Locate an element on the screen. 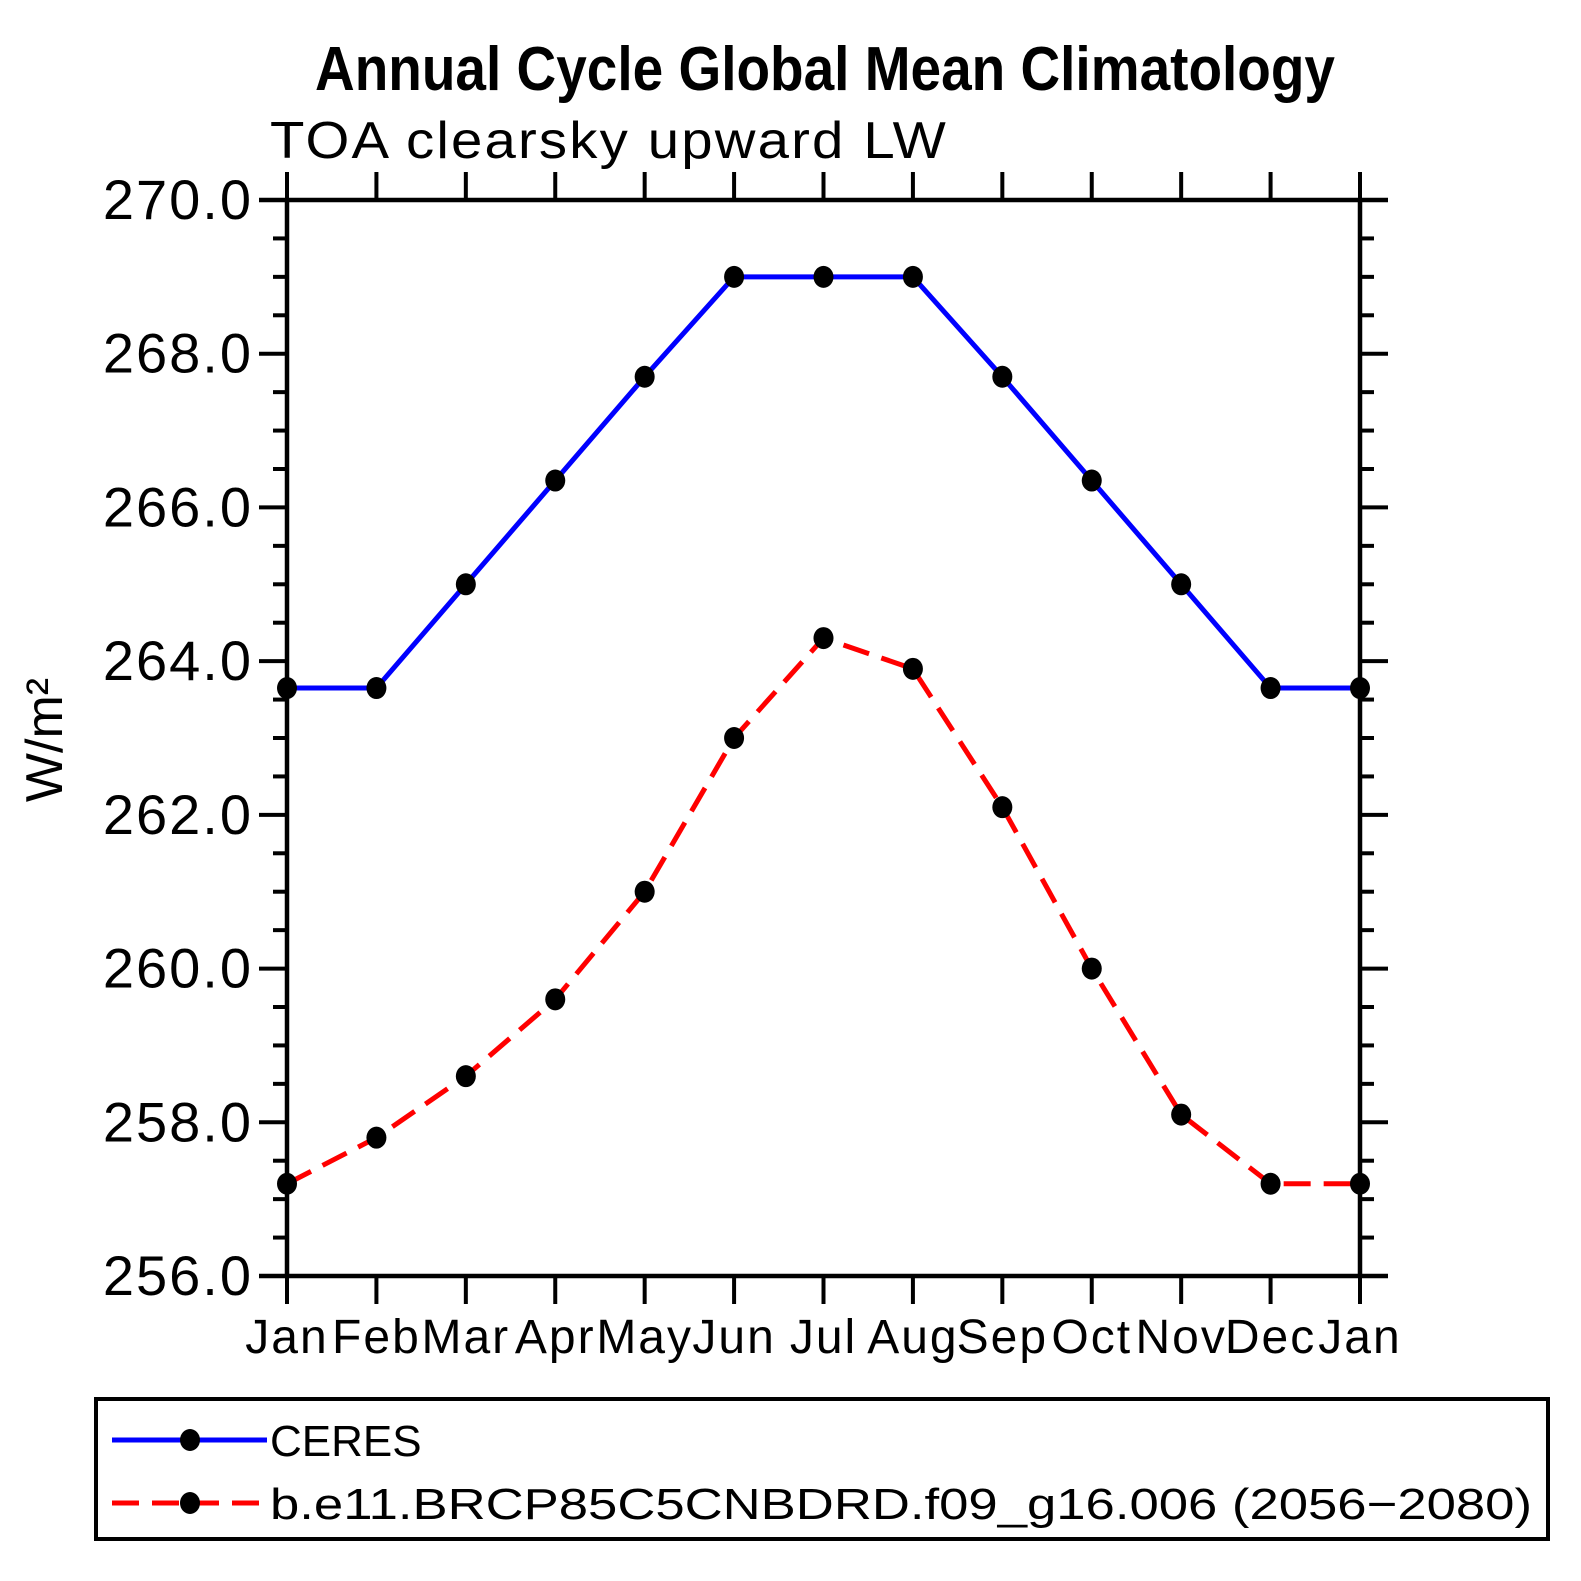 This screenshot has width=1581, height=1581. y-axis-label: W/m² is located at coordinates (45, 740).